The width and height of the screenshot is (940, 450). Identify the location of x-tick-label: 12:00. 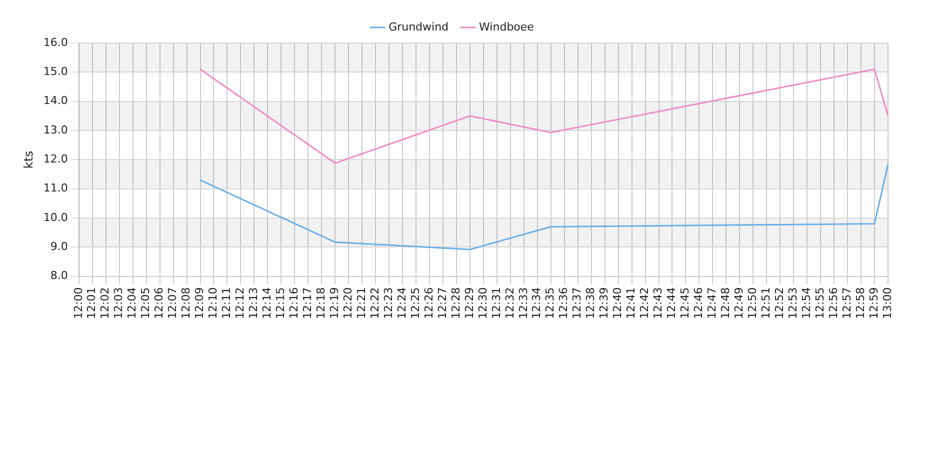
(78, 303).